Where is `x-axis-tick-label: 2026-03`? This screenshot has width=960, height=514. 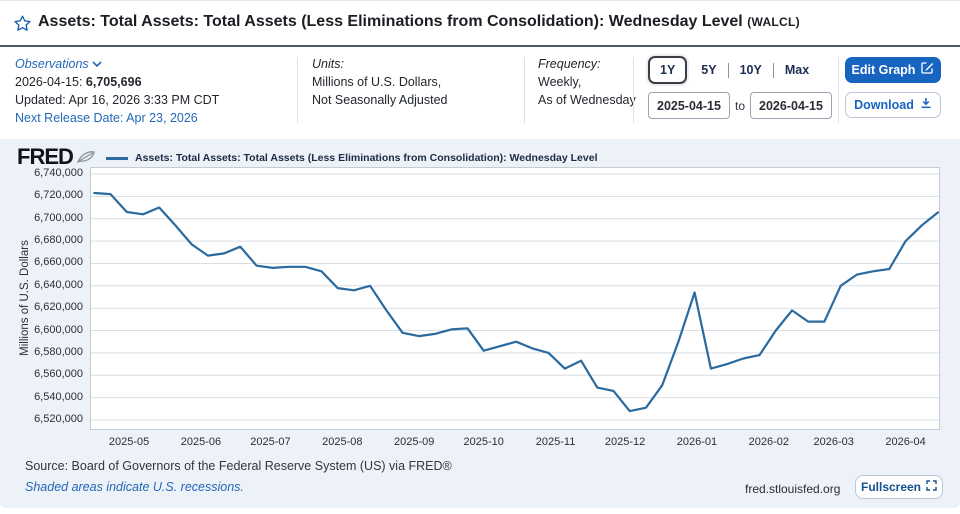 x-axis-tick-label: 2026-03 is located at coordinates (833, 442).